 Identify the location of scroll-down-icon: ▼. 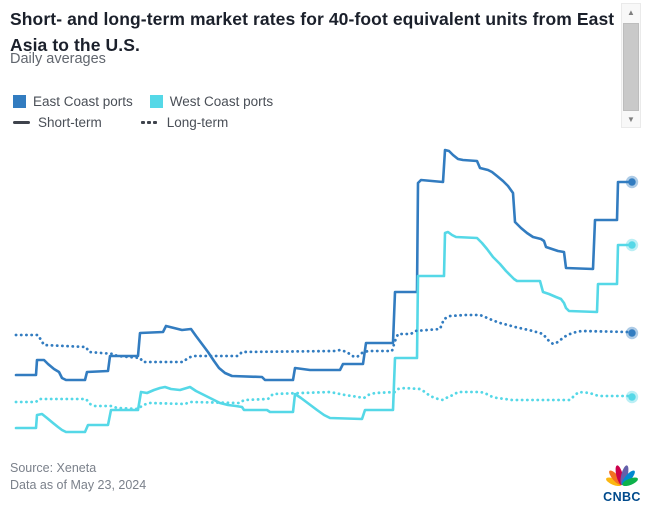
(631, 119).